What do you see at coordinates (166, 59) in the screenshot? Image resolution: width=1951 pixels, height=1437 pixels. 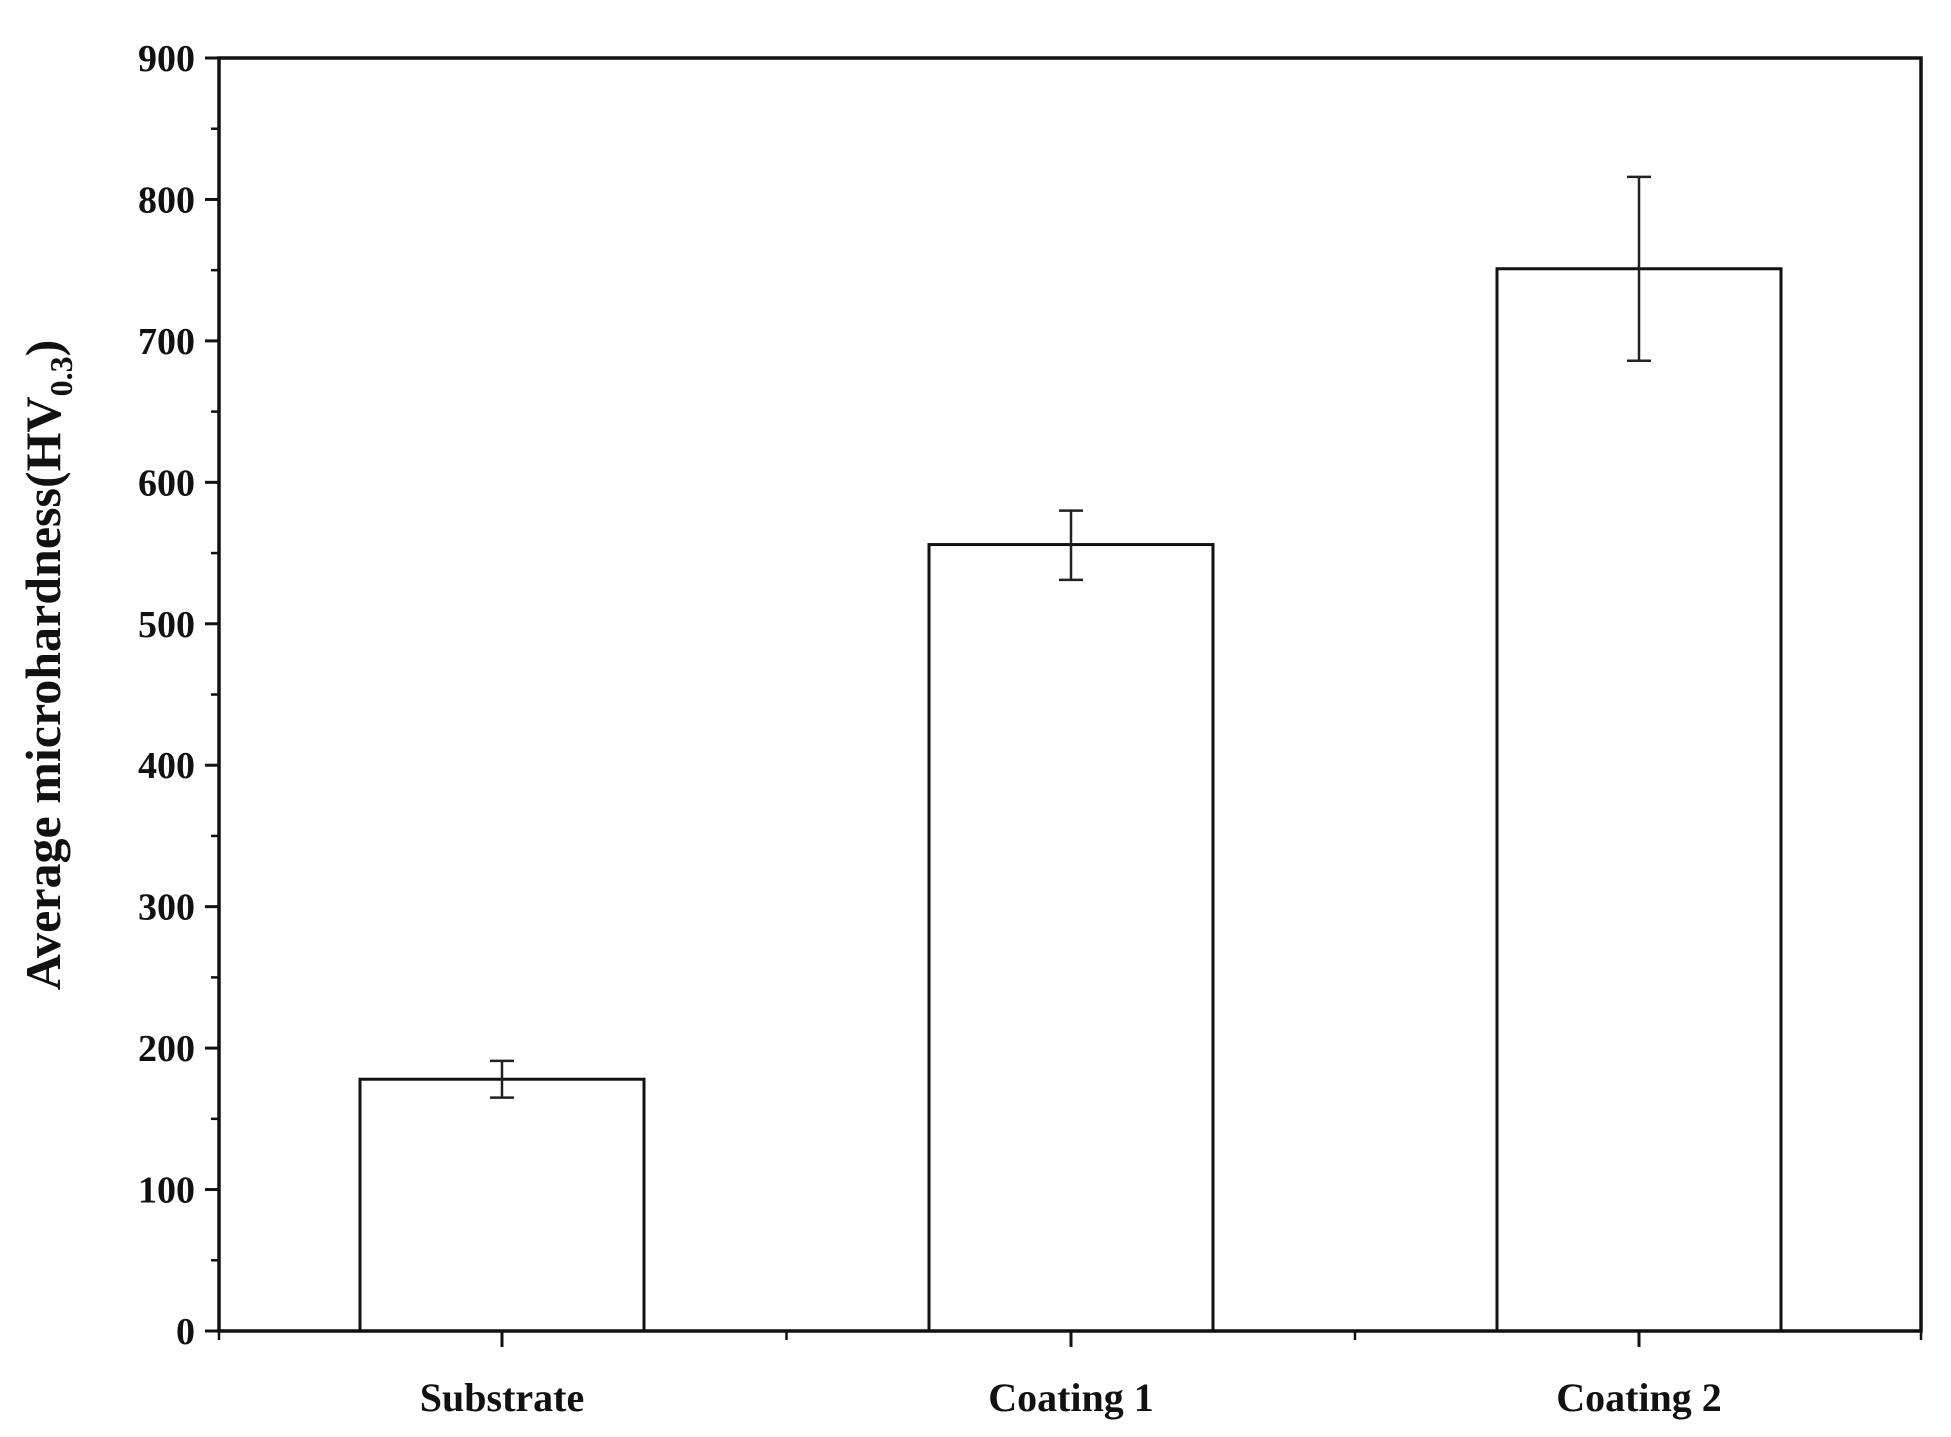 I see `y-tick-label: 900` at bounding box center [166, 59].